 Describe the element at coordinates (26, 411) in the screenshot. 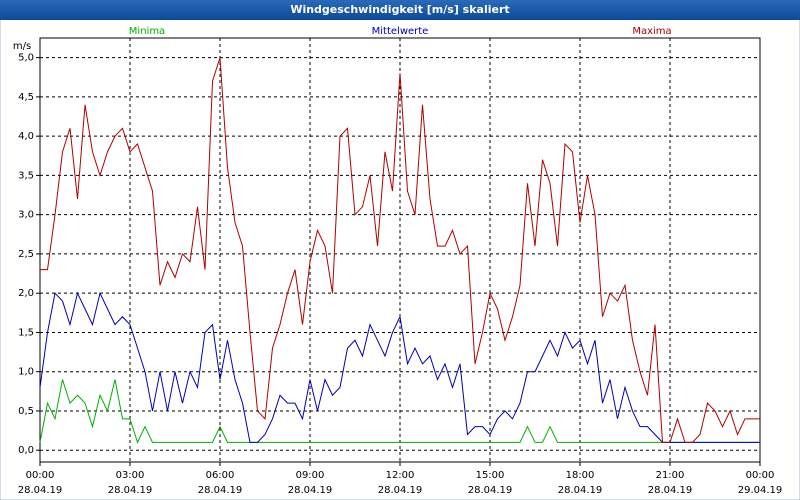

I see `y-tick-label: 0,5` at that location.